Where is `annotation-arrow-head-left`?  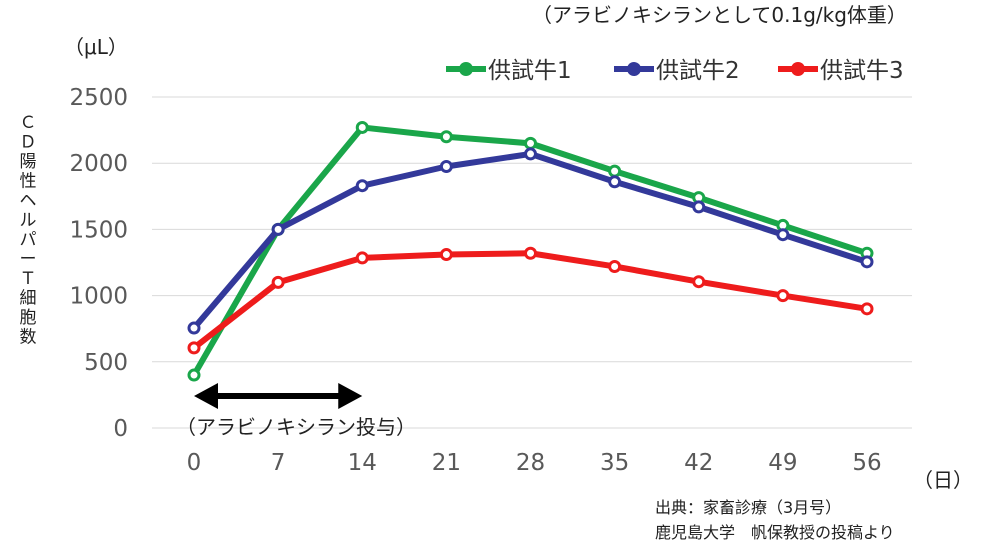 annotation-arrow-head-left is located at coordinates (206, 396).